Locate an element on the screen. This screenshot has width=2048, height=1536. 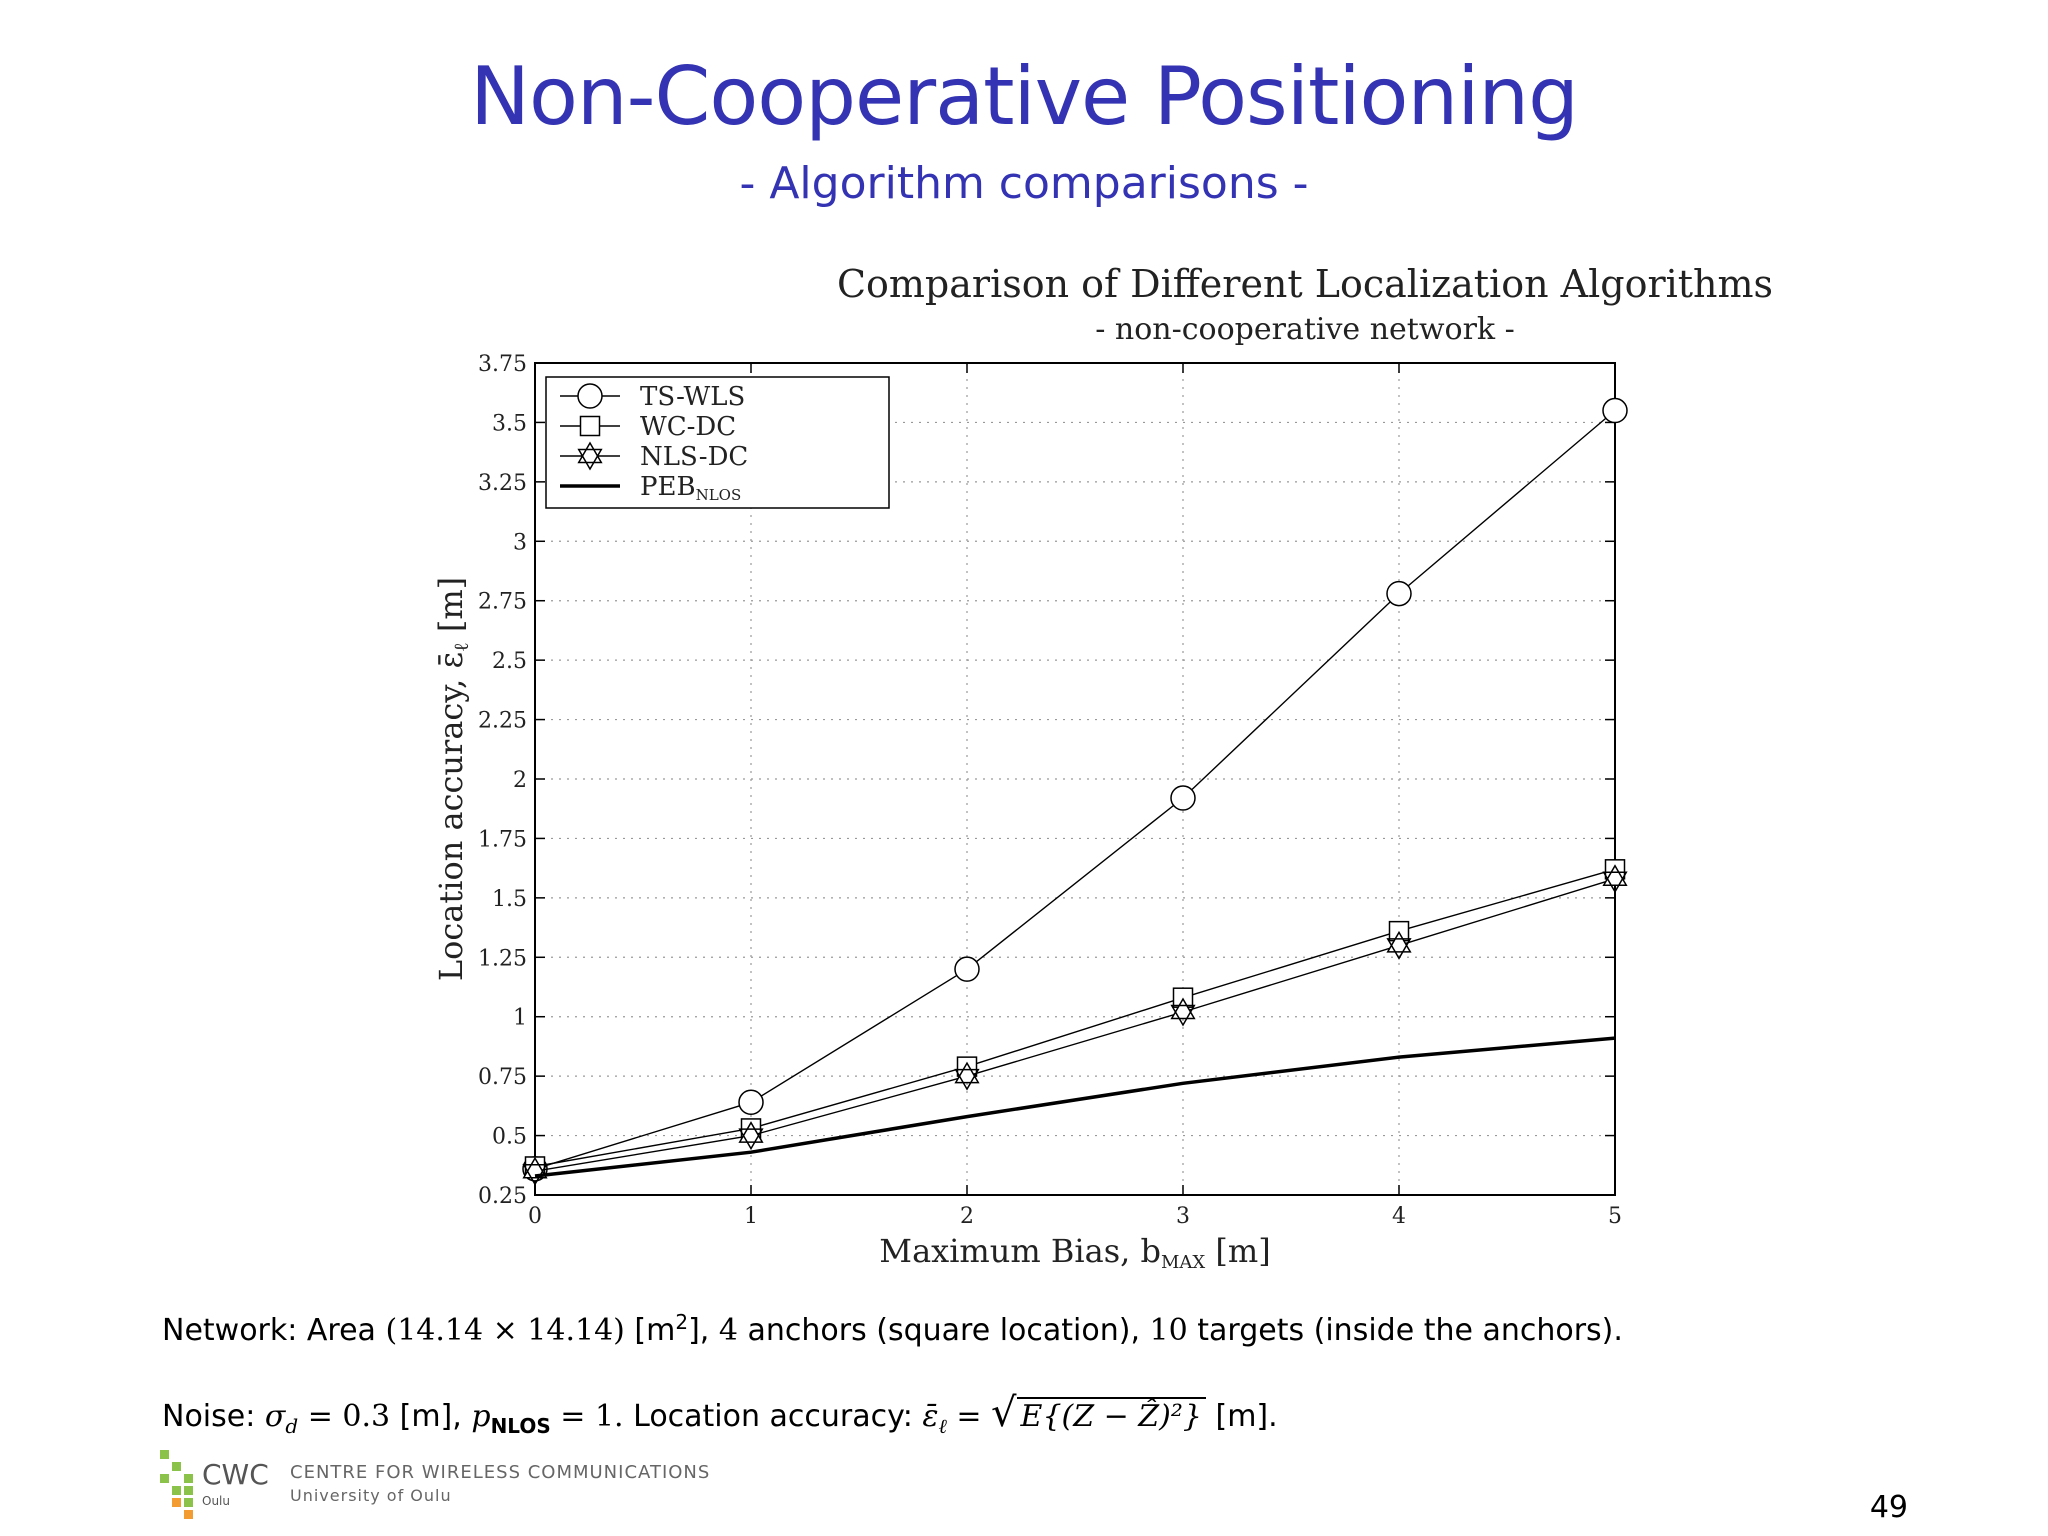
y-tick-label: 3.5 is located at coordinates (509, 423).